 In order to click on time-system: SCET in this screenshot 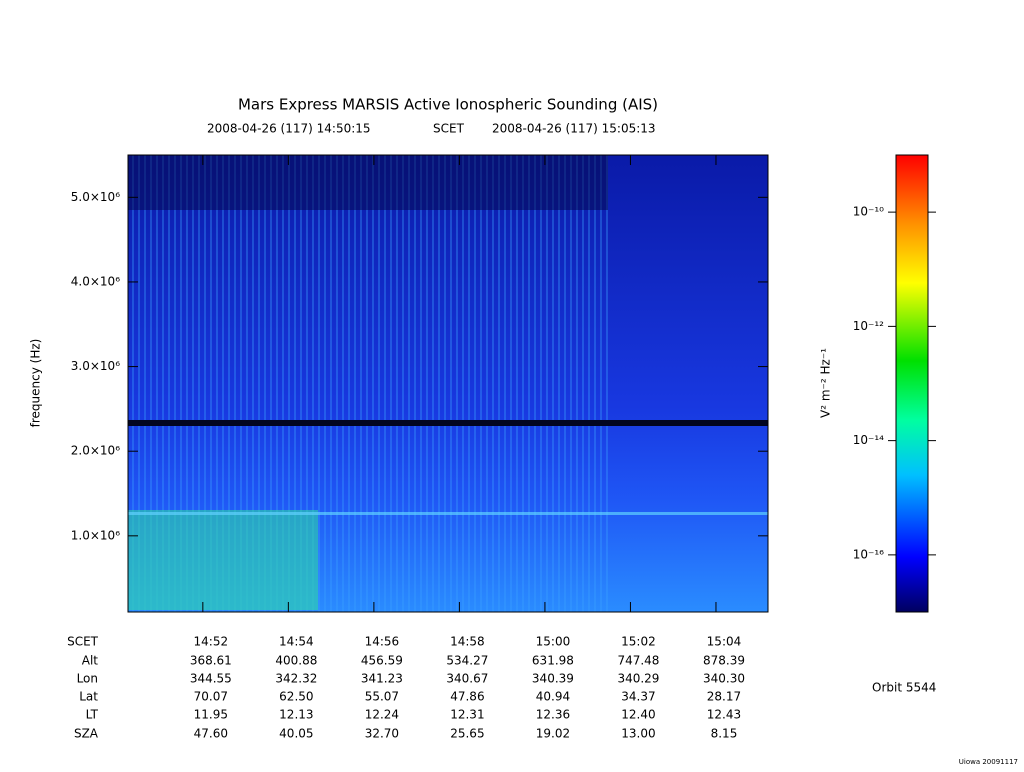, I will do `click(449, 129)`.